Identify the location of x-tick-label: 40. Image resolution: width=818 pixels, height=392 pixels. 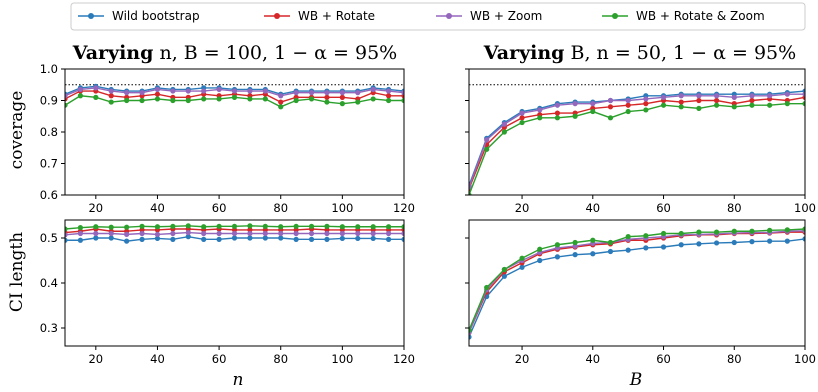
(592, 208).